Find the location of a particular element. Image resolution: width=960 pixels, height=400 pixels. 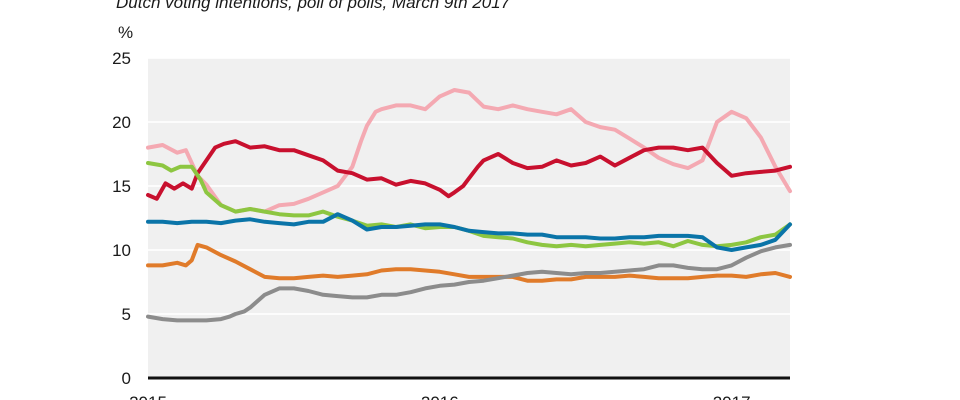

x-tick-labels: 2015 2016 2017 is located at coordinates (439, 396).